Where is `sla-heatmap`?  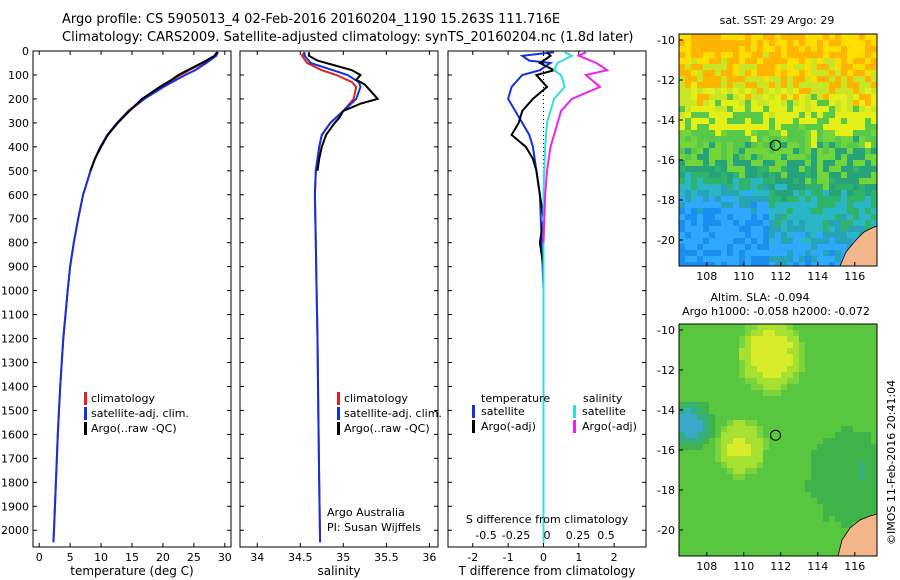
sla-heatmap is located at coordinates (778, 440).